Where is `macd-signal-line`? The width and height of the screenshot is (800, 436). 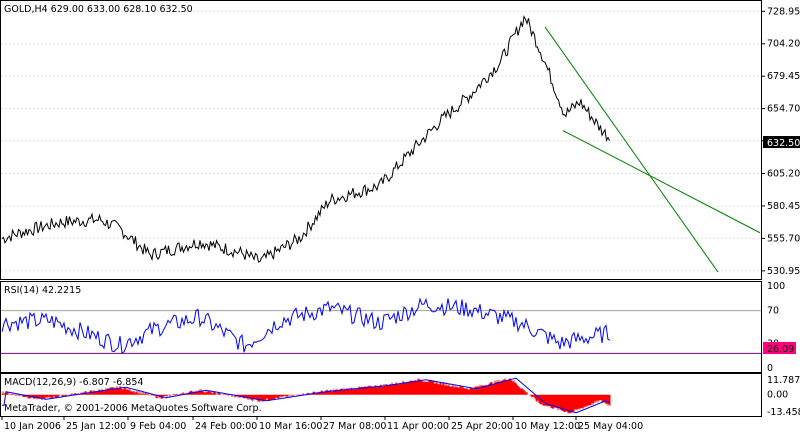
macd-signal-line is located at coordinates (306, 395).